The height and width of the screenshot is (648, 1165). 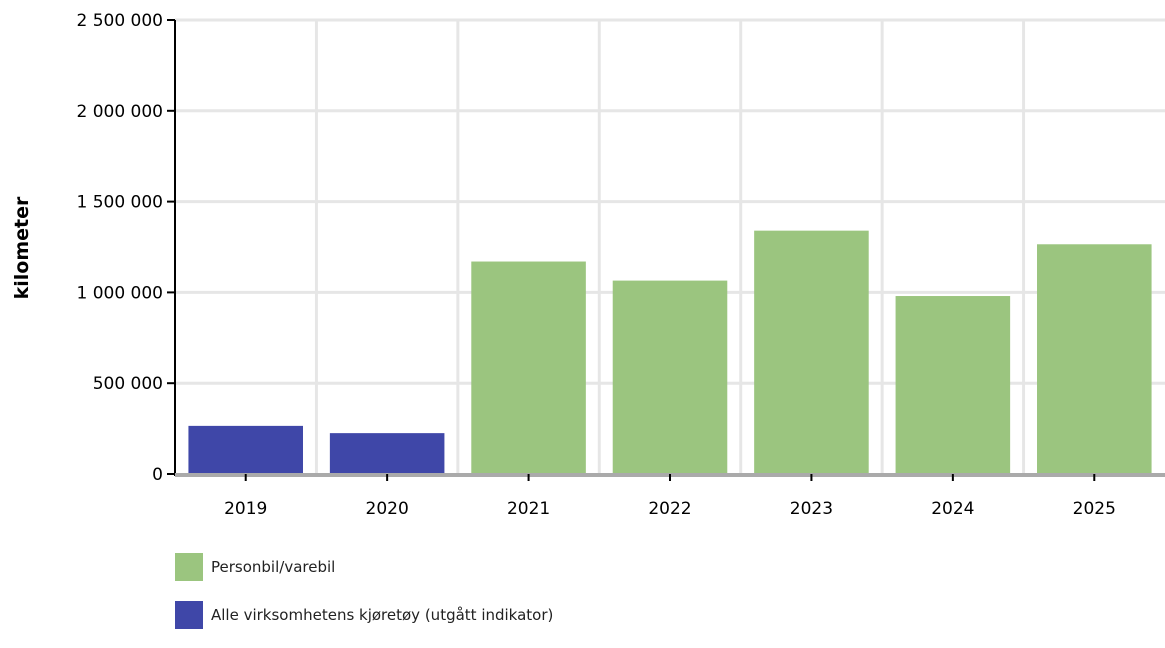 I want to click on bar-2024, so click(x=953, y=385).